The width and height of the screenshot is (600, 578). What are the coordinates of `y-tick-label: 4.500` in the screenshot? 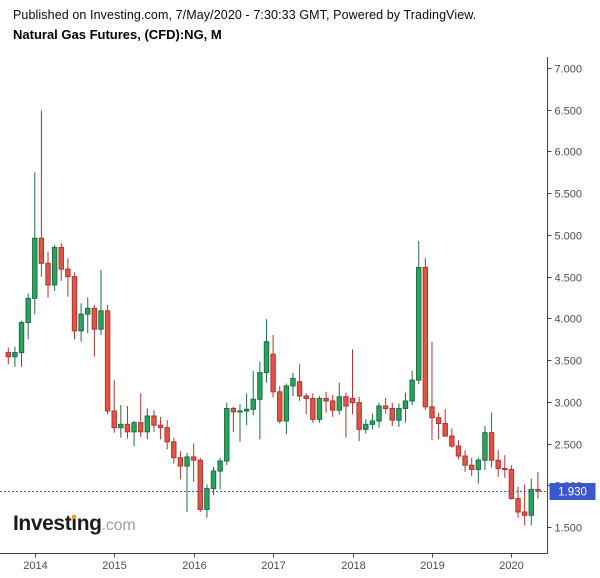 It's located at (569, 278).